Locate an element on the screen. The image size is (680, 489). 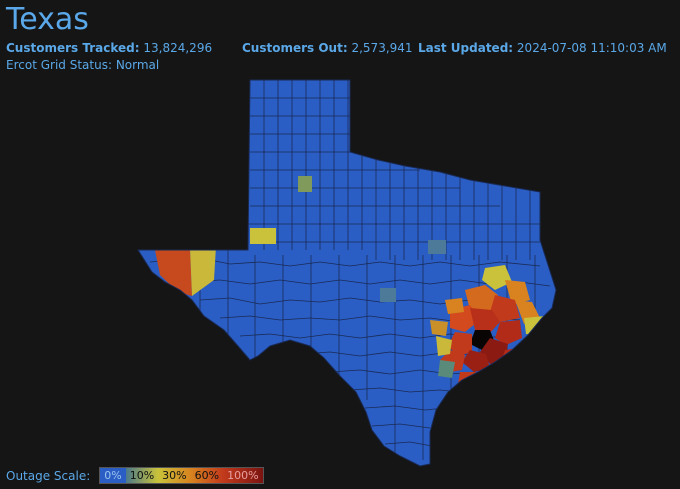
last-updated-label: Last Updated: is located at coordinates (466, 48).